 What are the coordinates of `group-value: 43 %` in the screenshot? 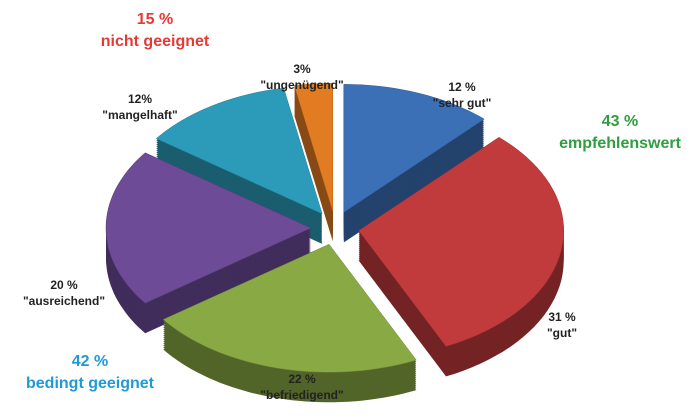 It's located at (620, 121).